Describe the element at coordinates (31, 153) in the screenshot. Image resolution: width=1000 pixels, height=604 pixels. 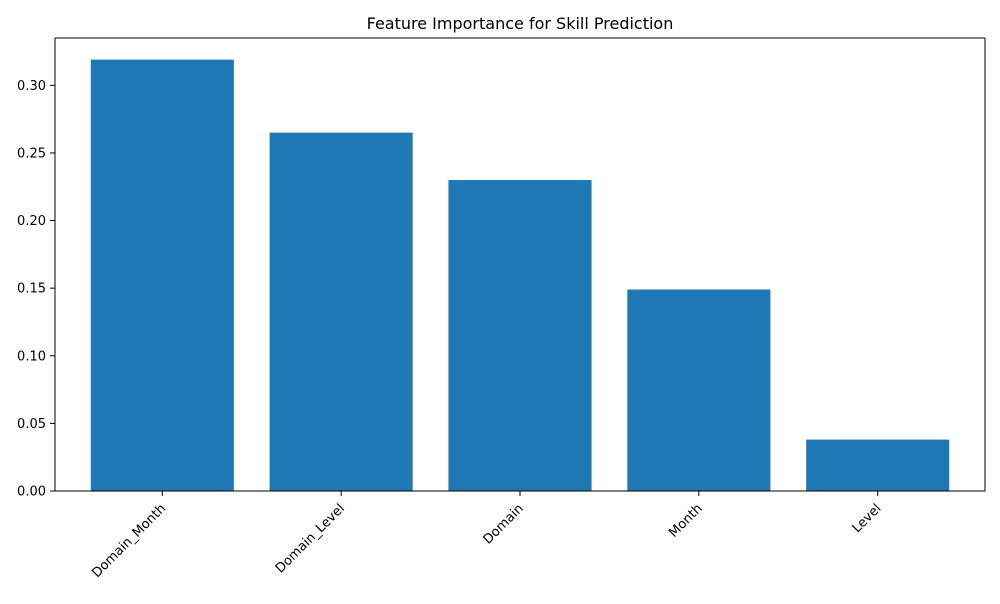
I see `y-tick-label: 0.25` at that location.